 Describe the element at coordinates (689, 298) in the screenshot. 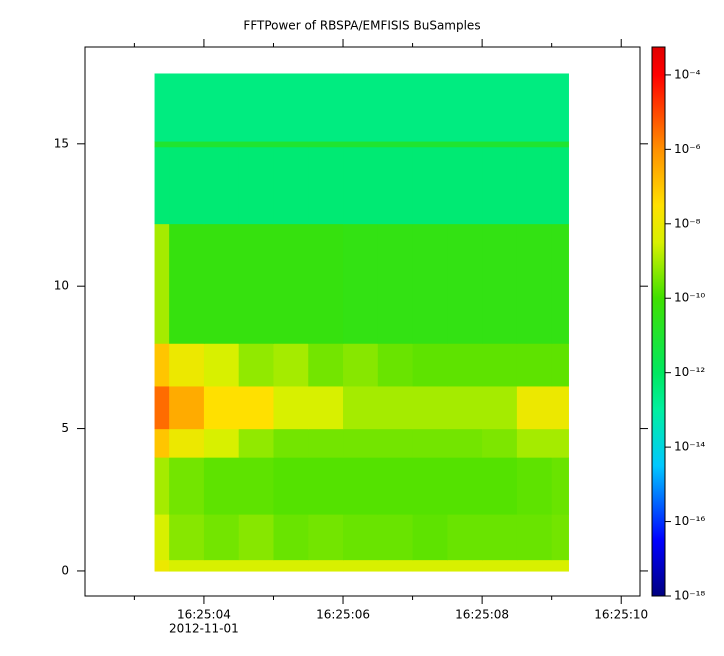

I see `colorbar-tick-label: 10⁻¹⁰` at that location.